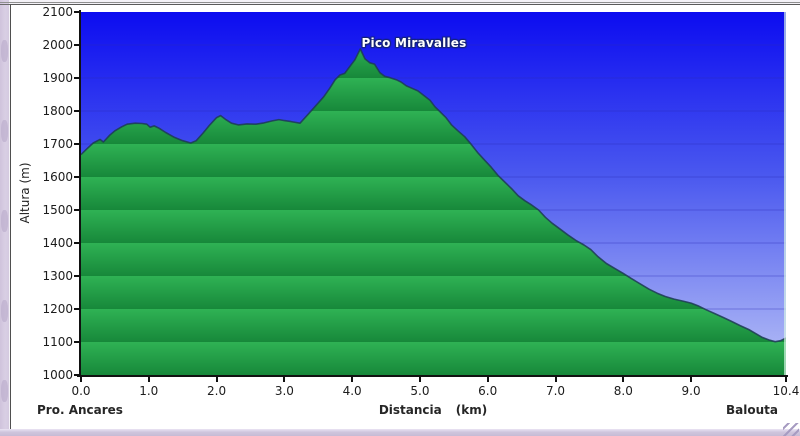 The height and width of the screenshot is (436, 800). I want to click on x-axis-title: Distancia (km), so click(433, 410).